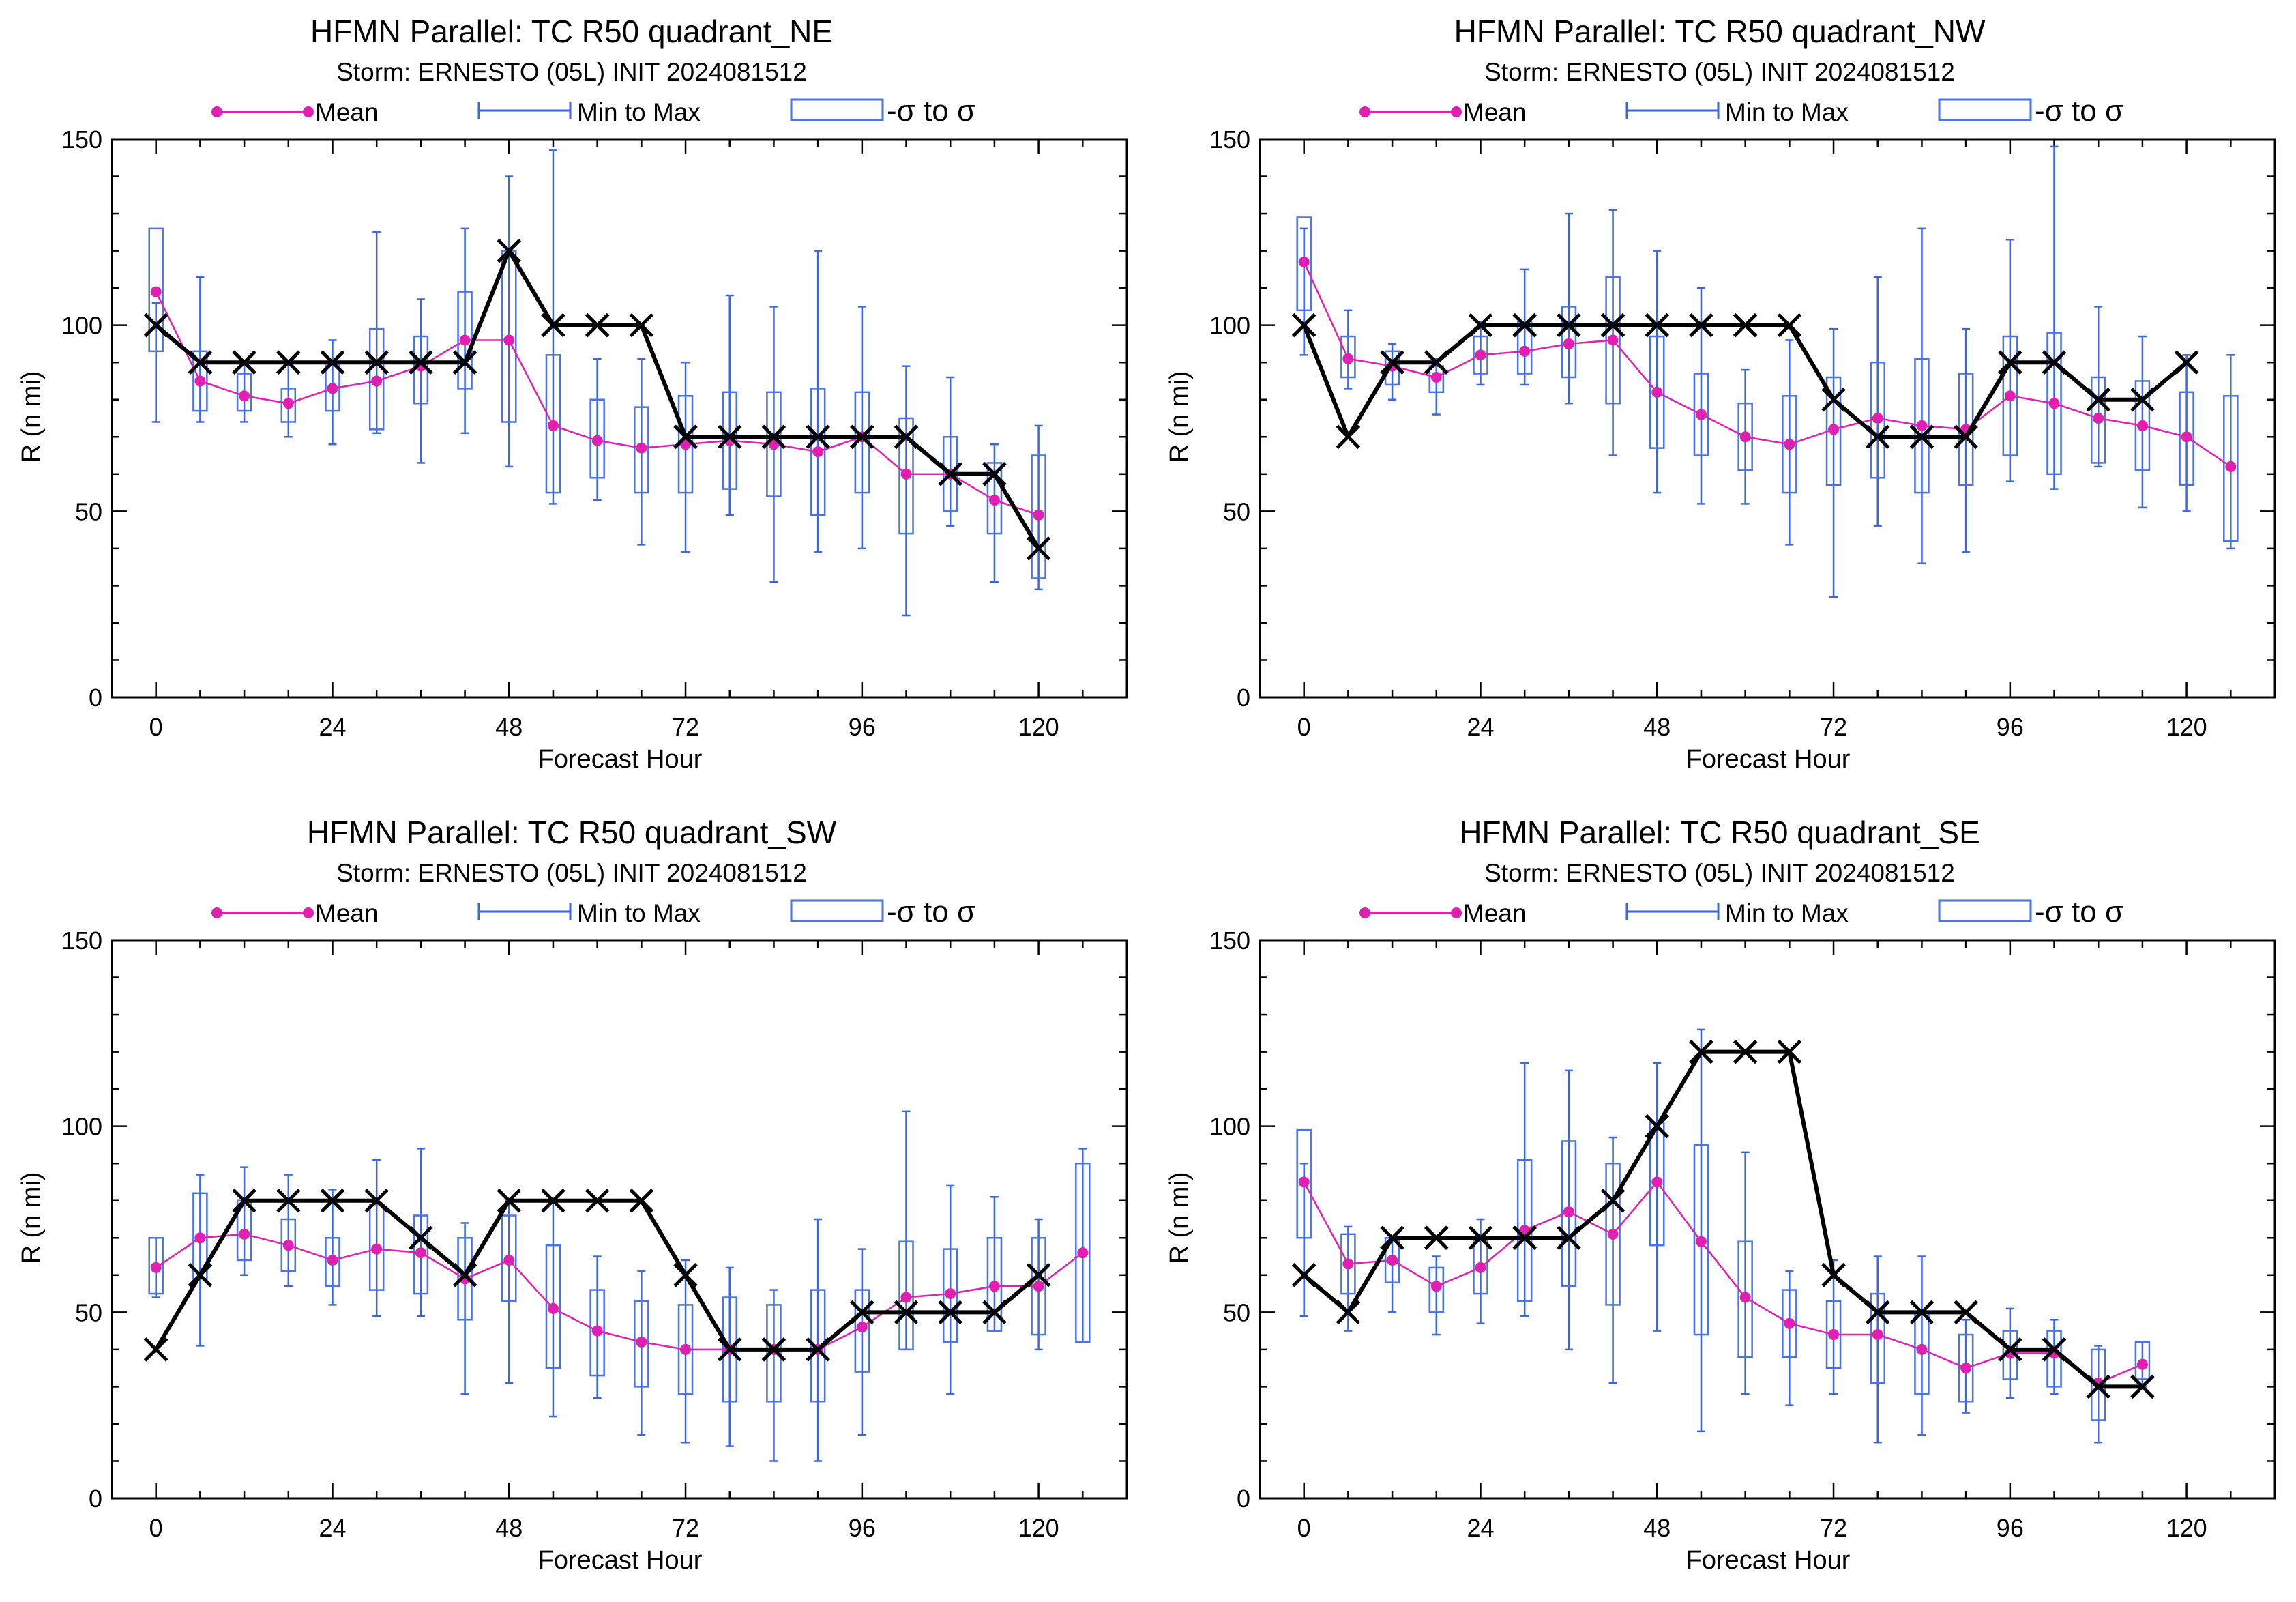  Describe the element at coordinates (1038, 1528) in the screenshot. I see `x-tick-label: 120` at that location.